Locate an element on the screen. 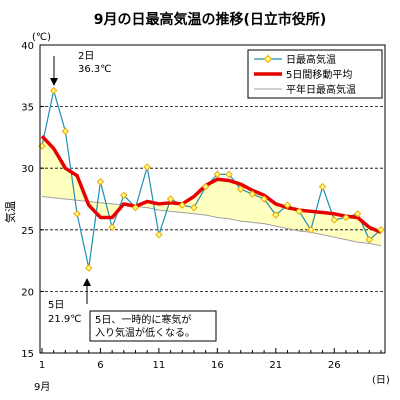  x-tick-label: 11 is located at coordinates (159, 365).